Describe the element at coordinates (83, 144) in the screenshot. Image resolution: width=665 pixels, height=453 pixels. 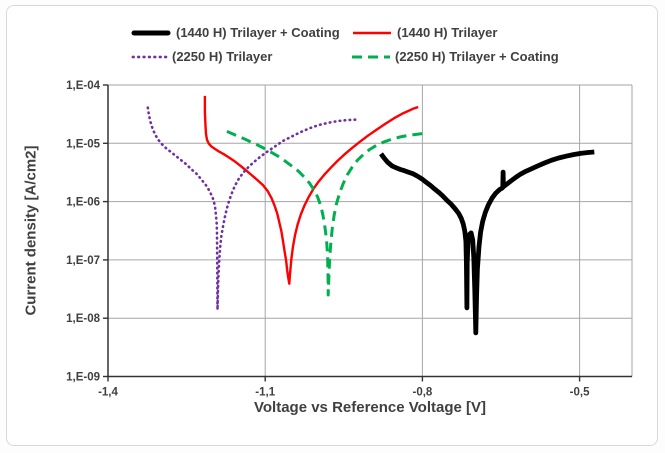
I see `y-tick-label: 1,E-05` at that location.